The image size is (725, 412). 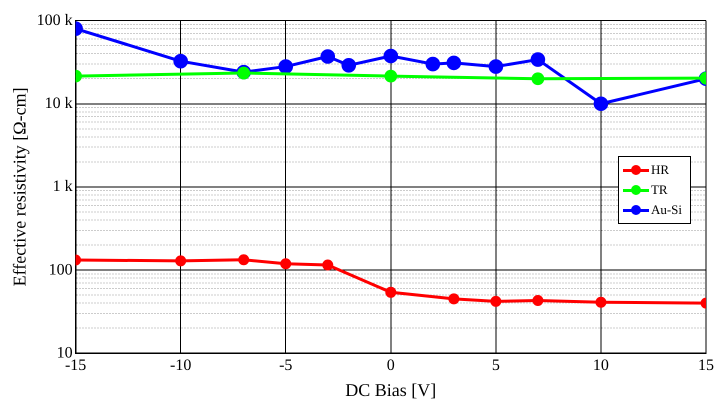 I want to click on y-axis-title: Effective resistivity [Ω-cm], so click(x=20, y=186).